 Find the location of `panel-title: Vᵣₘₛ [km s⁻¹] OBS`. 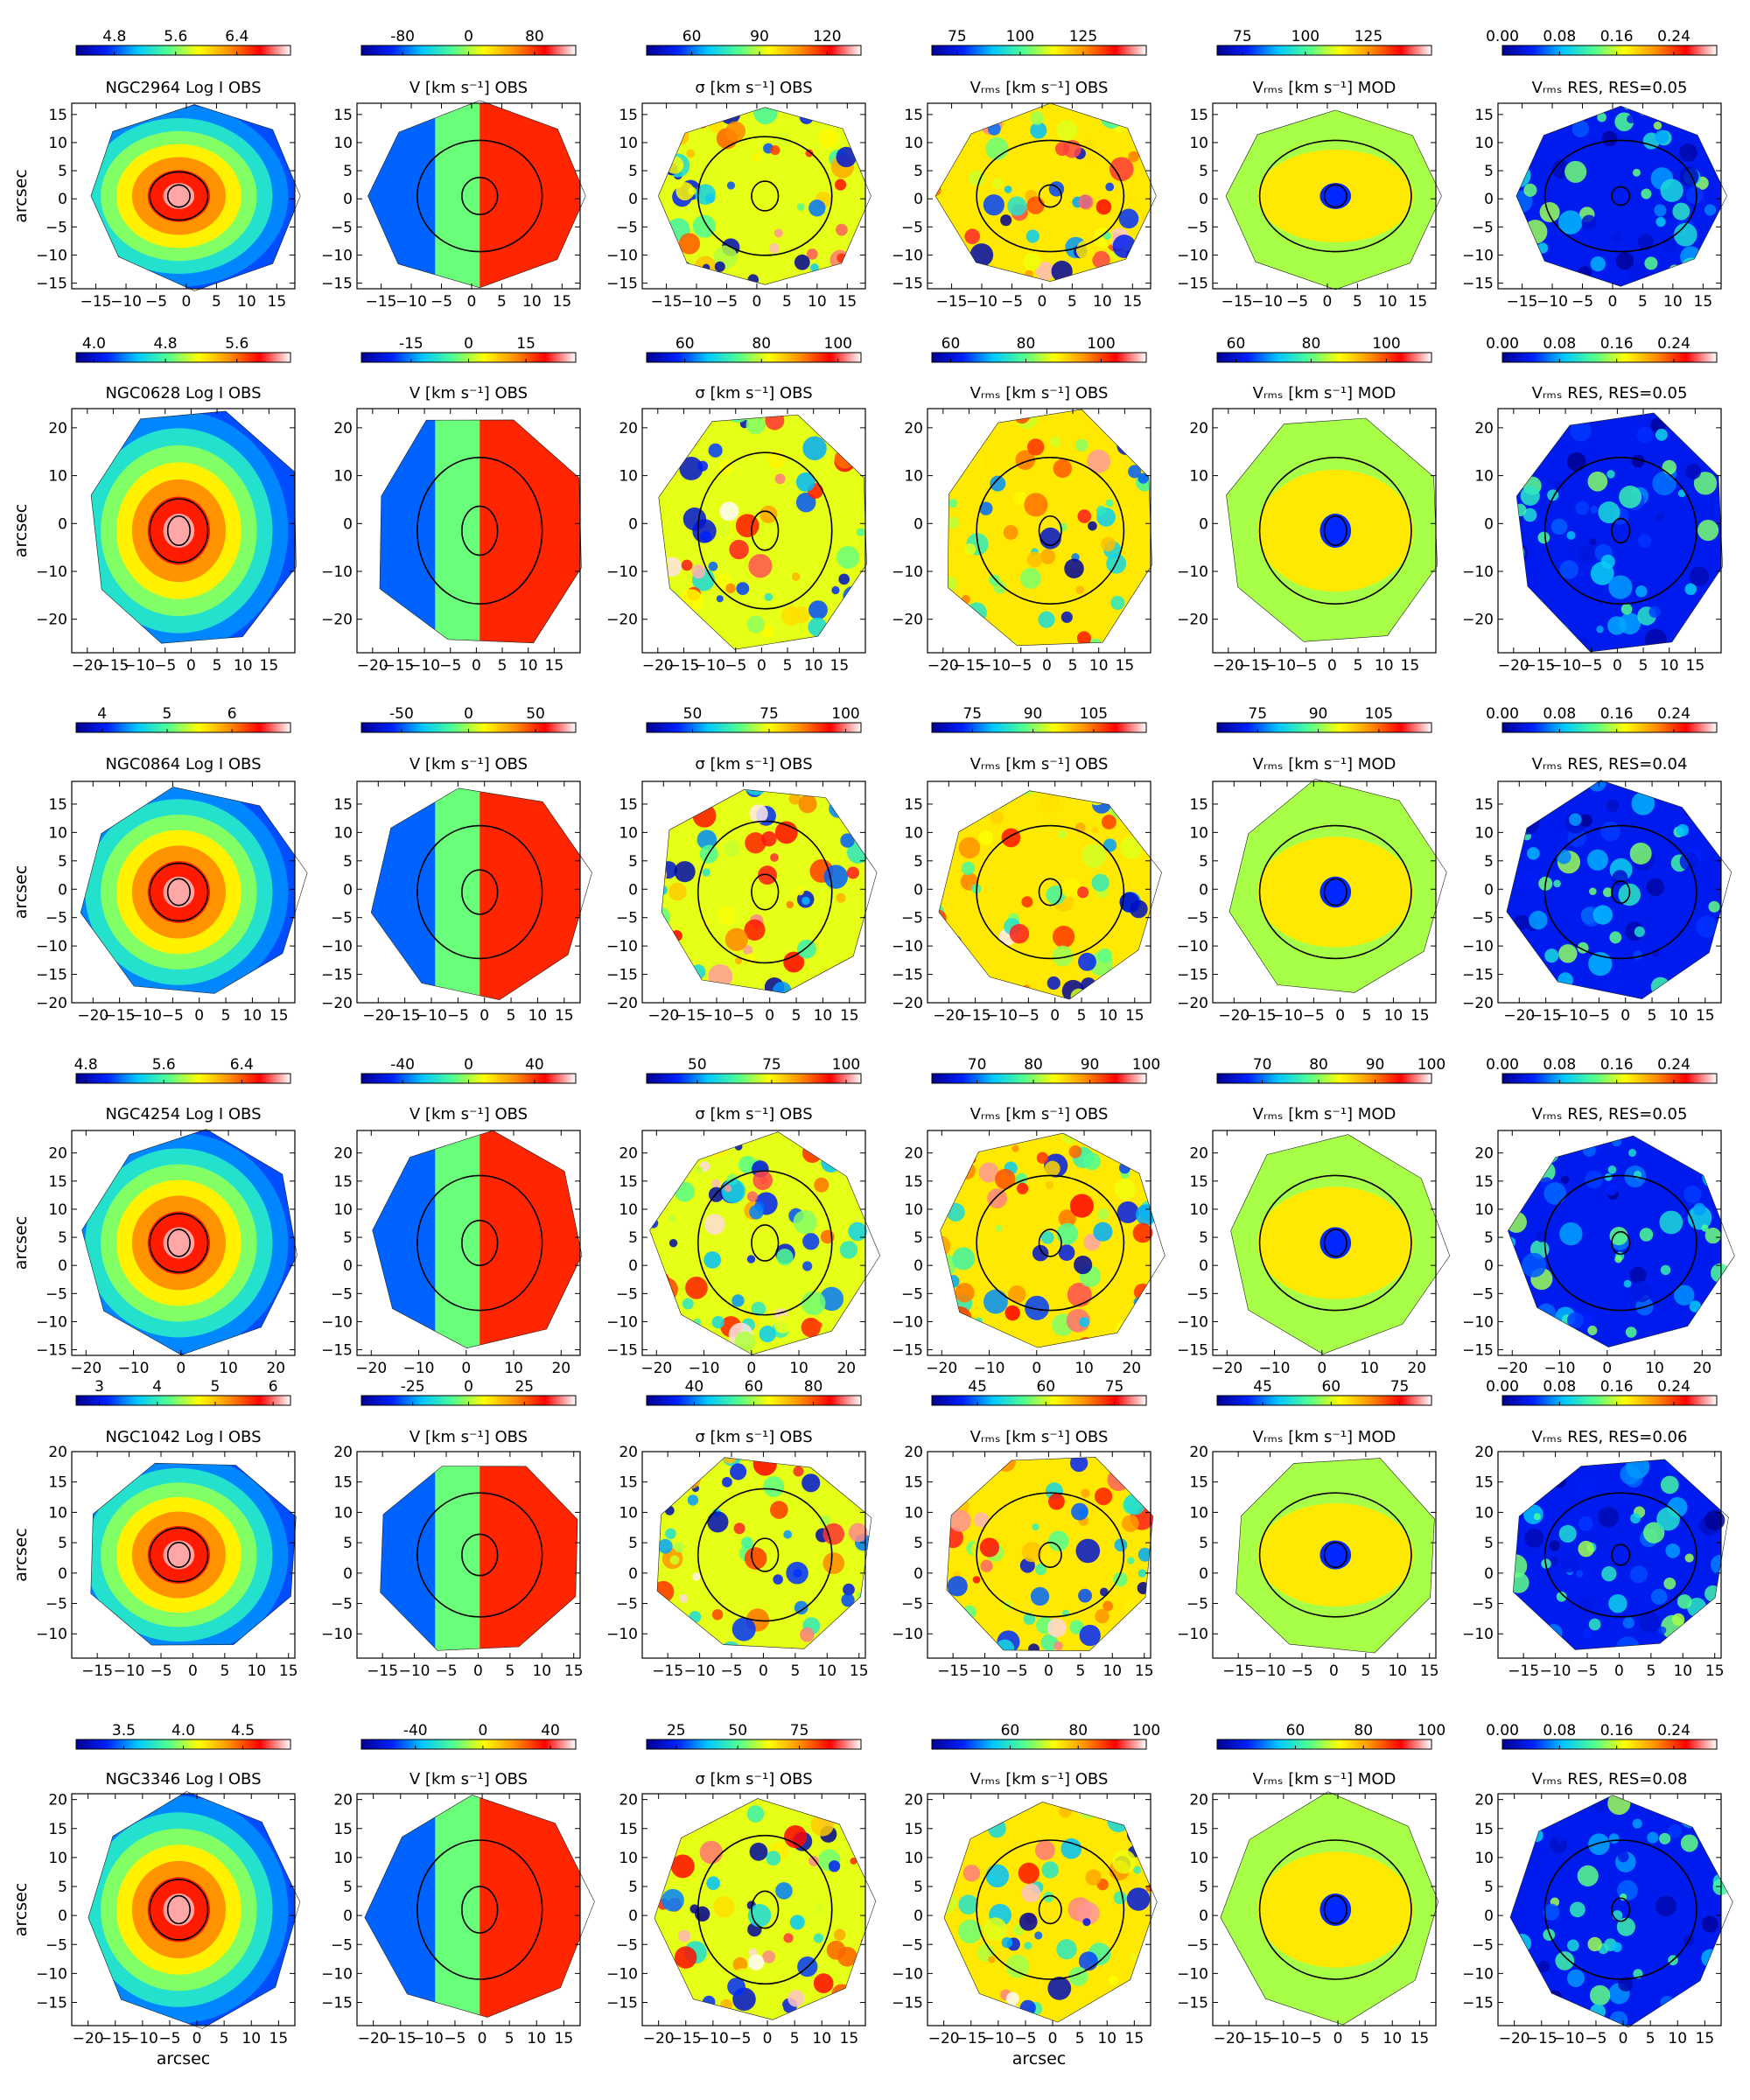

panel-title: Vᵣₘₛ [km s⁻¹] OBS is located at coordinates (1039, 1779).